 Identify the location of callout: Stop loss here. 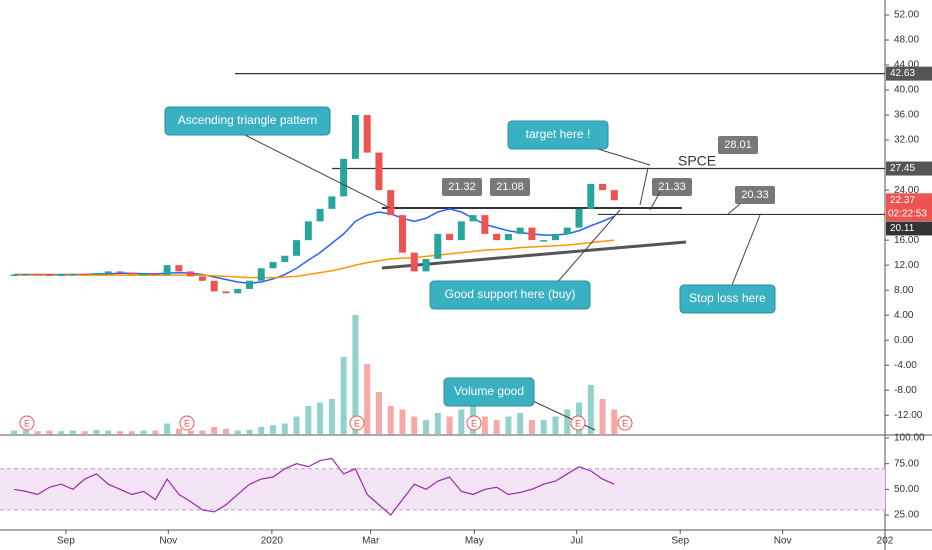
(727, 298).